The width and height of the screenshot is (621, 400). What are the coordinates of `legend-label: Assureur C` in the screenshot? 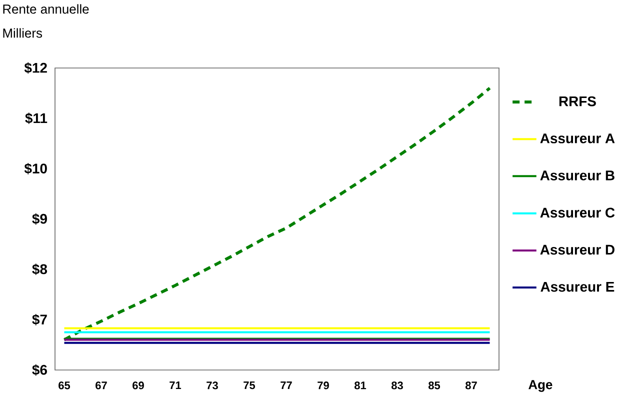 It's located at (577, 213).